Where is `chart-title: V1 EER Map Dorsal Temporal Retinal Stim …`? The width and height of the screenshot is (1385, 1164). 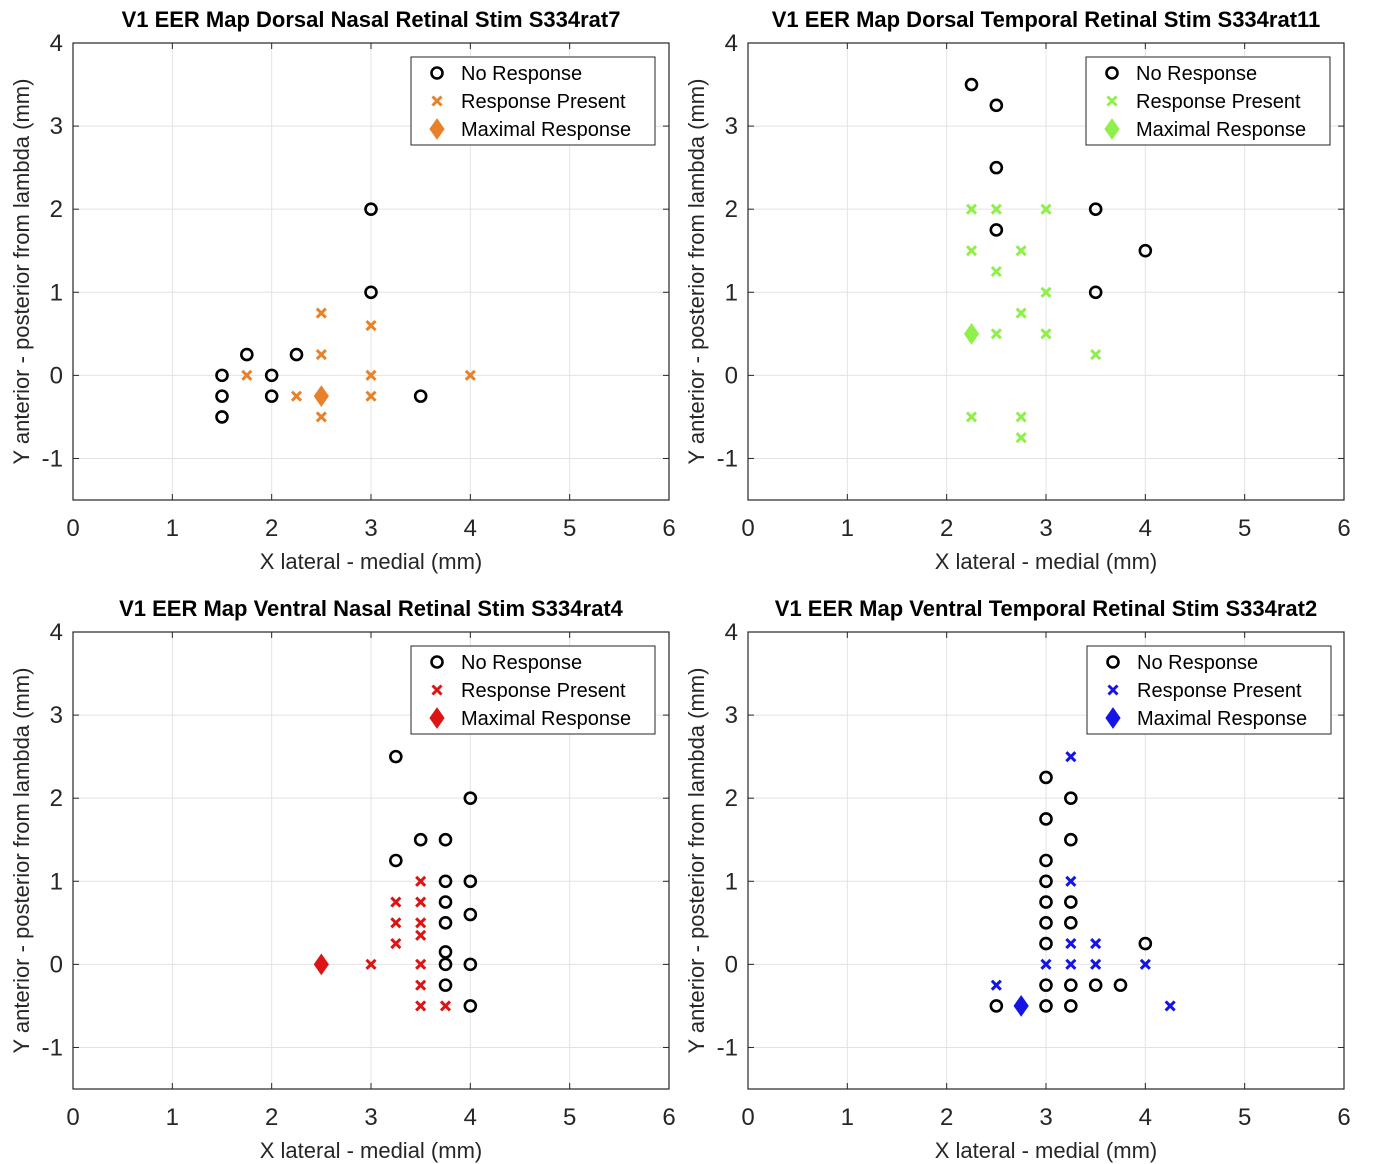
chart-title: V1 EER Map Dorsal Temporal Retinal Stim … is located at coordinates (1046, 19).